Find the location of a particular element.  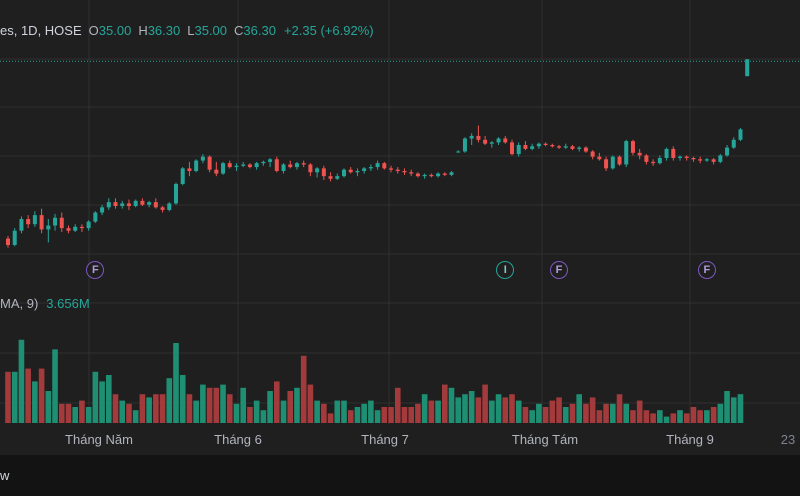

low-value: 35.00 is located at coordinates (211, 30).